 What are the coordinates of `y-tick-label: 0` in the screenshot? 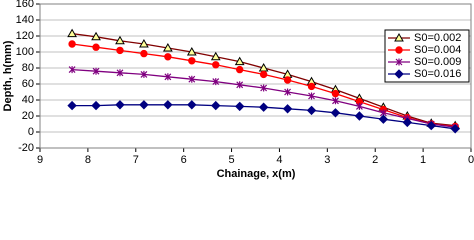 It's located at (31, 132).